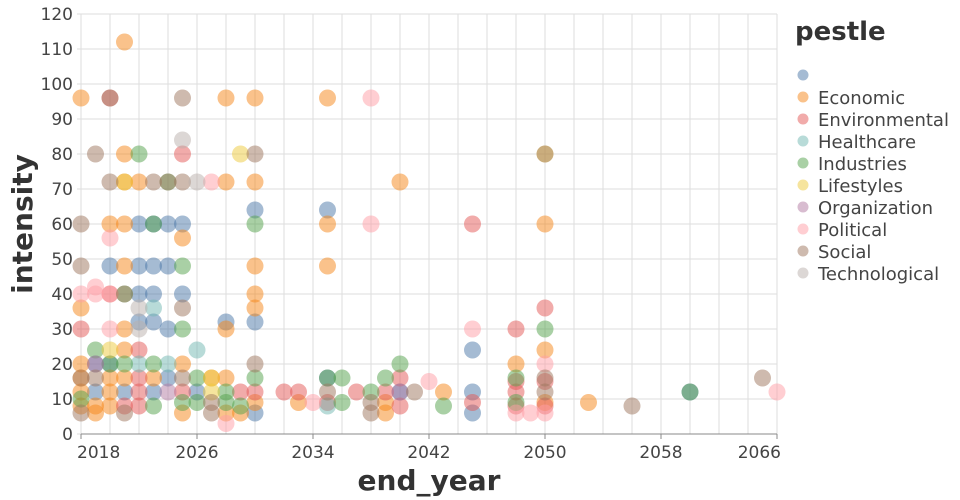 The image size is (960, 500). What do you see at coordinates (62, 225) in the screenshot?
I see `y-tick-label: 60` at bounding box center [62, 225].